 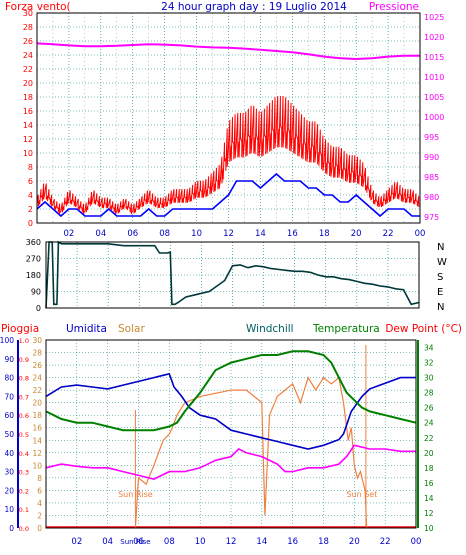 I want to click on temperature-series, so click(x=231, y=391).